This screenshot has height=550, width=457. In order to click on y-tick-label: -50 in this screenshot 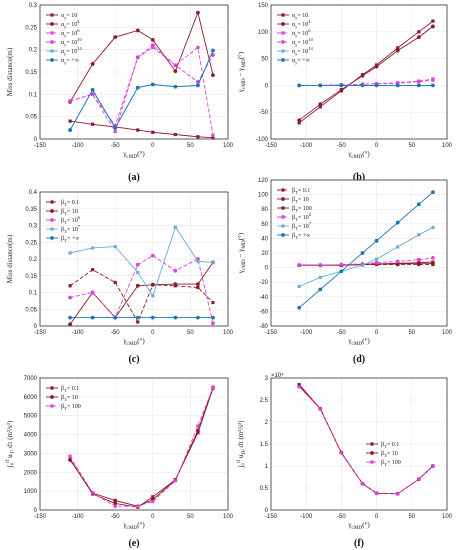, I will do `click(263, 113)`.